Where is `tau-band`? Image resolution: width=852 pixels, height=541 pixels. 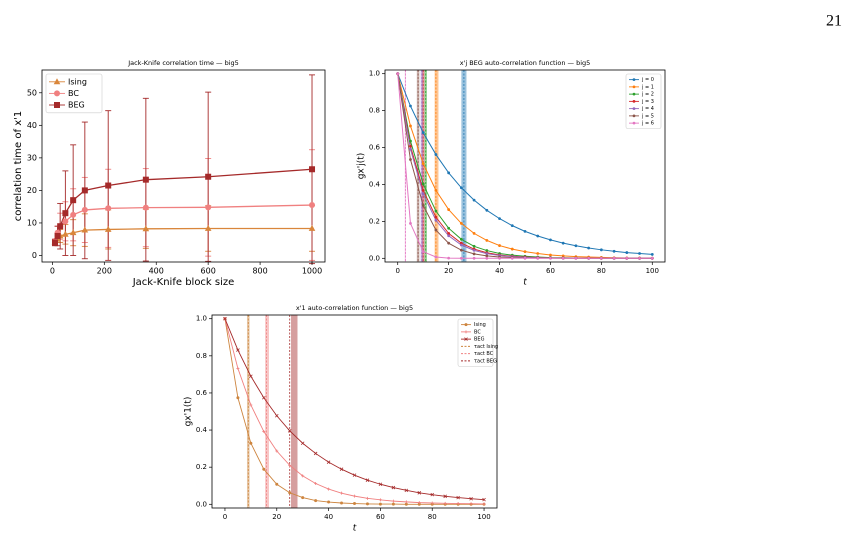
tau-band is located at coordinates (267, 411).